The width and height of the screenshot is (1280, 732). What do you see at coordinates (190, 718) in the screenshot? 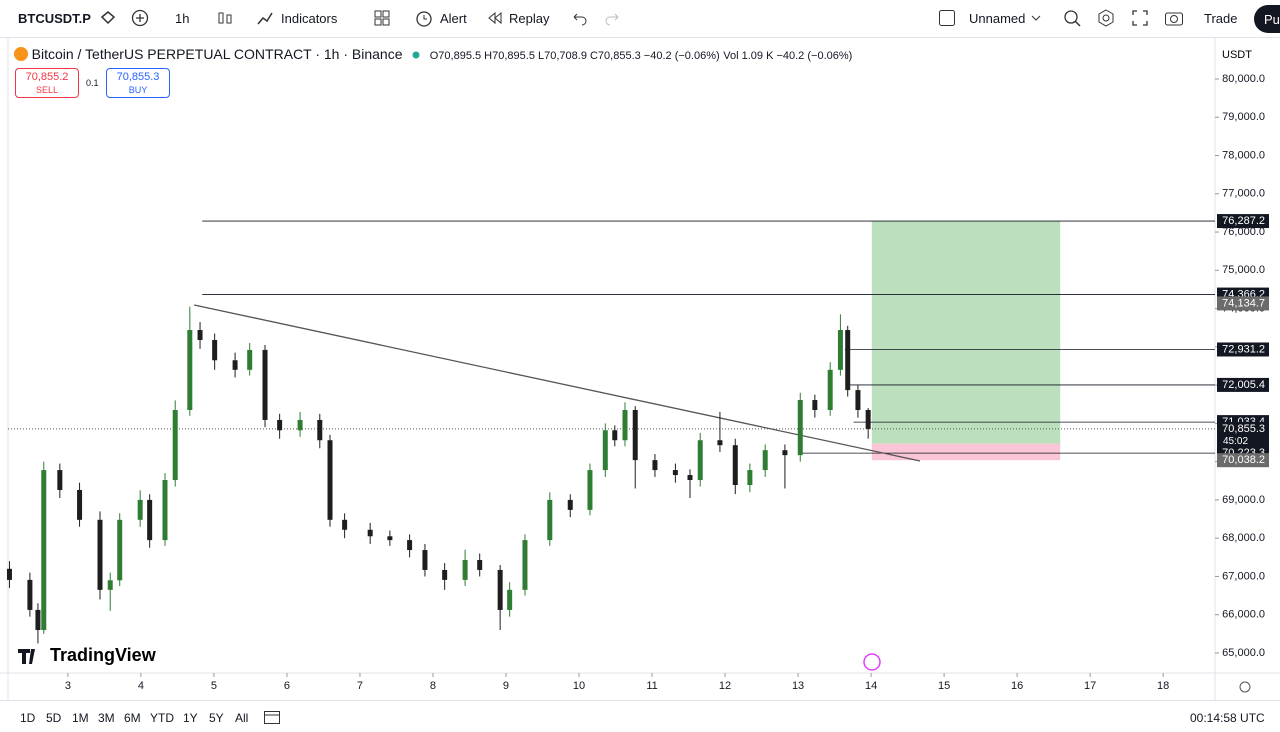
I see `range-button: 1Y` at bounding box center [190, 718].